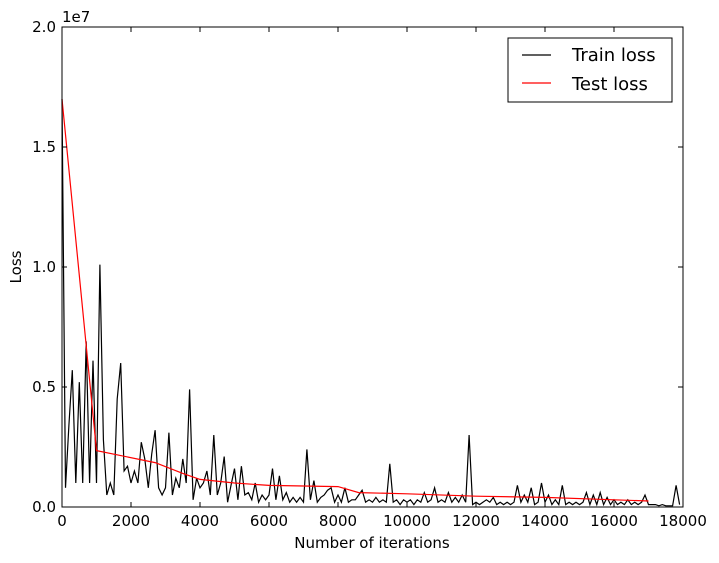  Describe the element at coordinates (16, 266) in the screenshot. I see `y-axis-label: Loss` at that location.